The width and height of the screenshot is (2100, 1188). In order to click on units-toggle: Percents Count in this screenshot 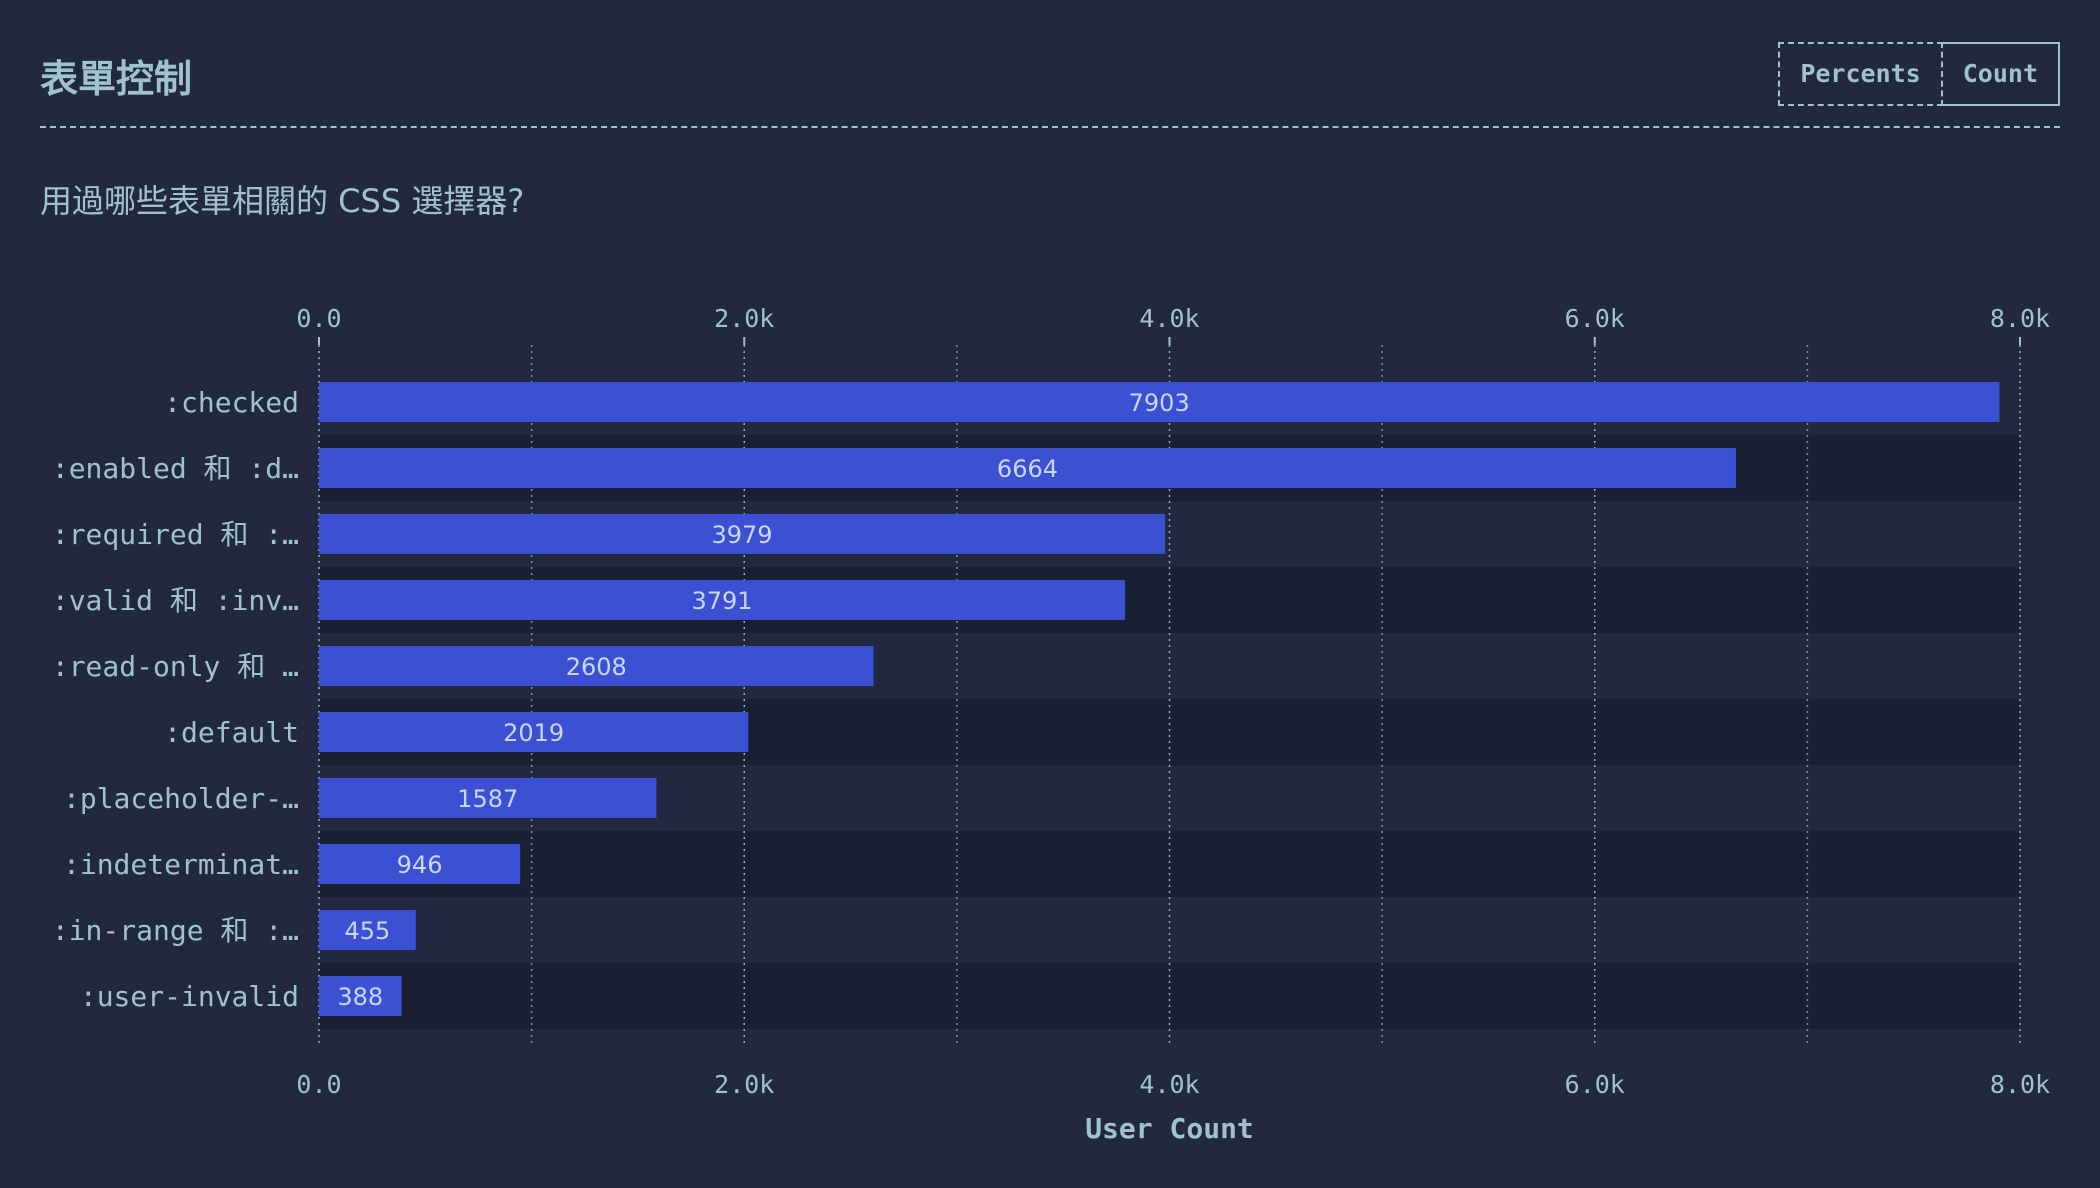, I will do `click(1919, 74)`.